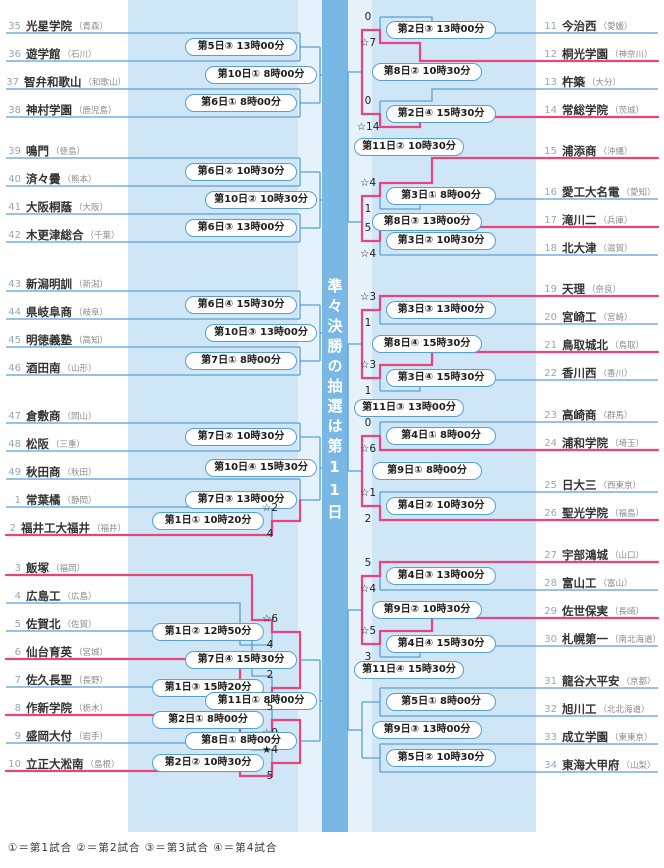 The width and height of the screenshot is (664, 868). What do you see at coordinates (579, 414) in the screenshot?
I see `team-name: 高崎商` at bounding box center [579, 414].